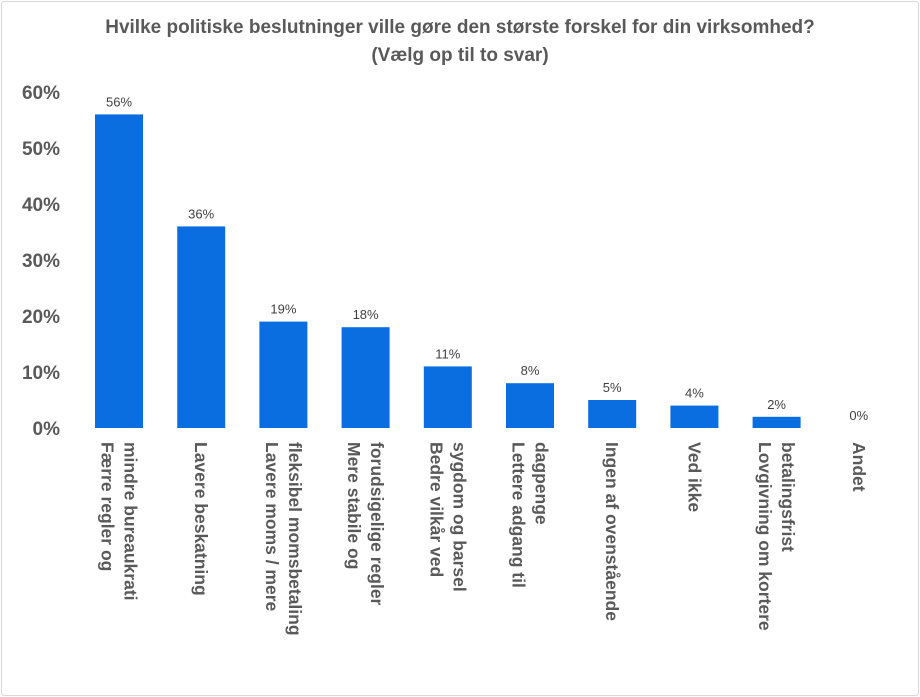 The height and width of the screenshot is (697, 920). Describe the element at coordinates (272, 527) in the screenshot. I see `x-tick-label-line: Lavere moms / mere` at that location.